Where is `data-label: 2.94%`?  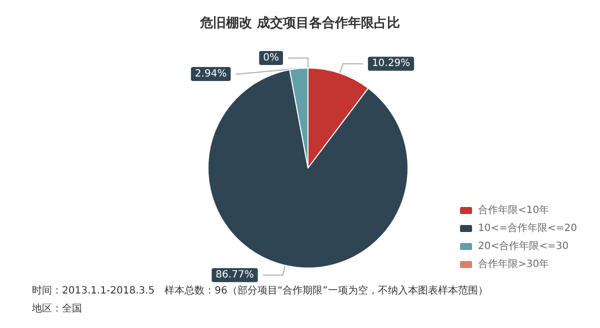
data-label: 2.94% is located at coordinates (210, 74).